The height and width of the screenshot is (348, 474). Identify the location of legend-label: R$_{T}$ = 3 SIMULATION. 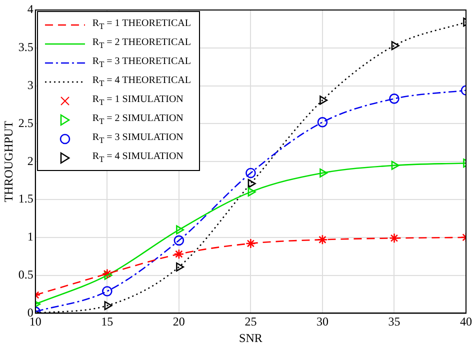
(138, 138).